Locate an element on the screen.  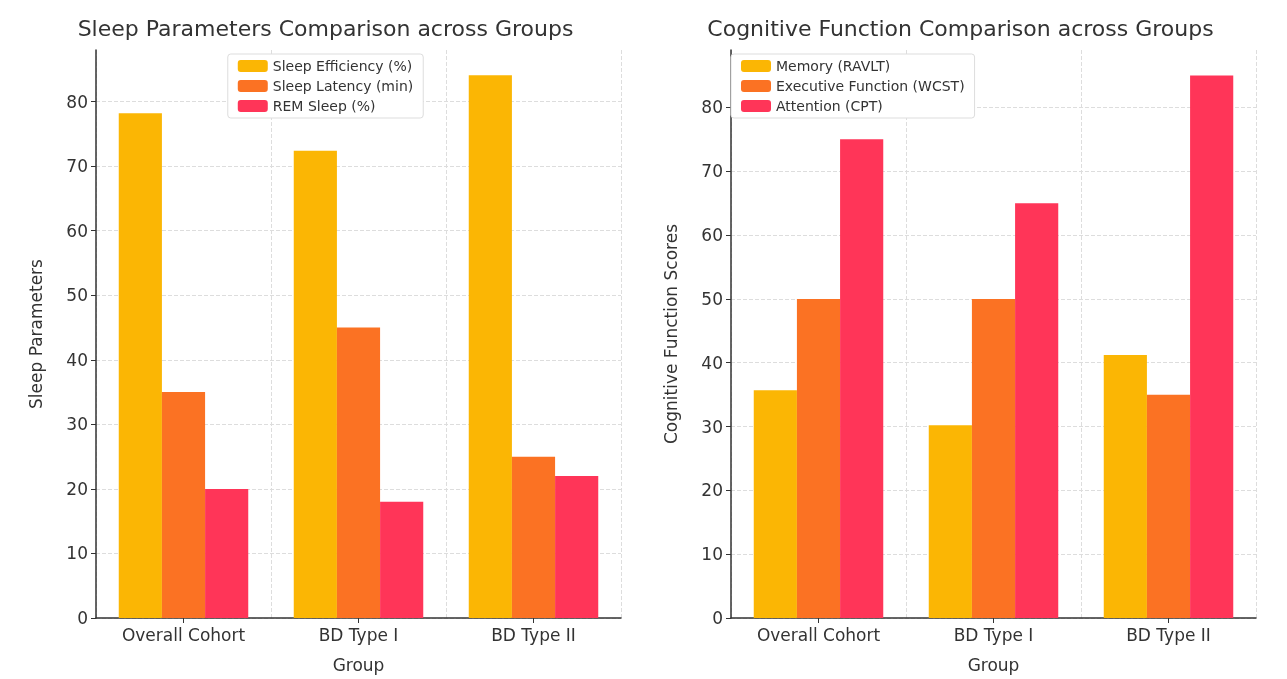
legend-label: Sleep Latency (min) is located at coordinates (343, 86).